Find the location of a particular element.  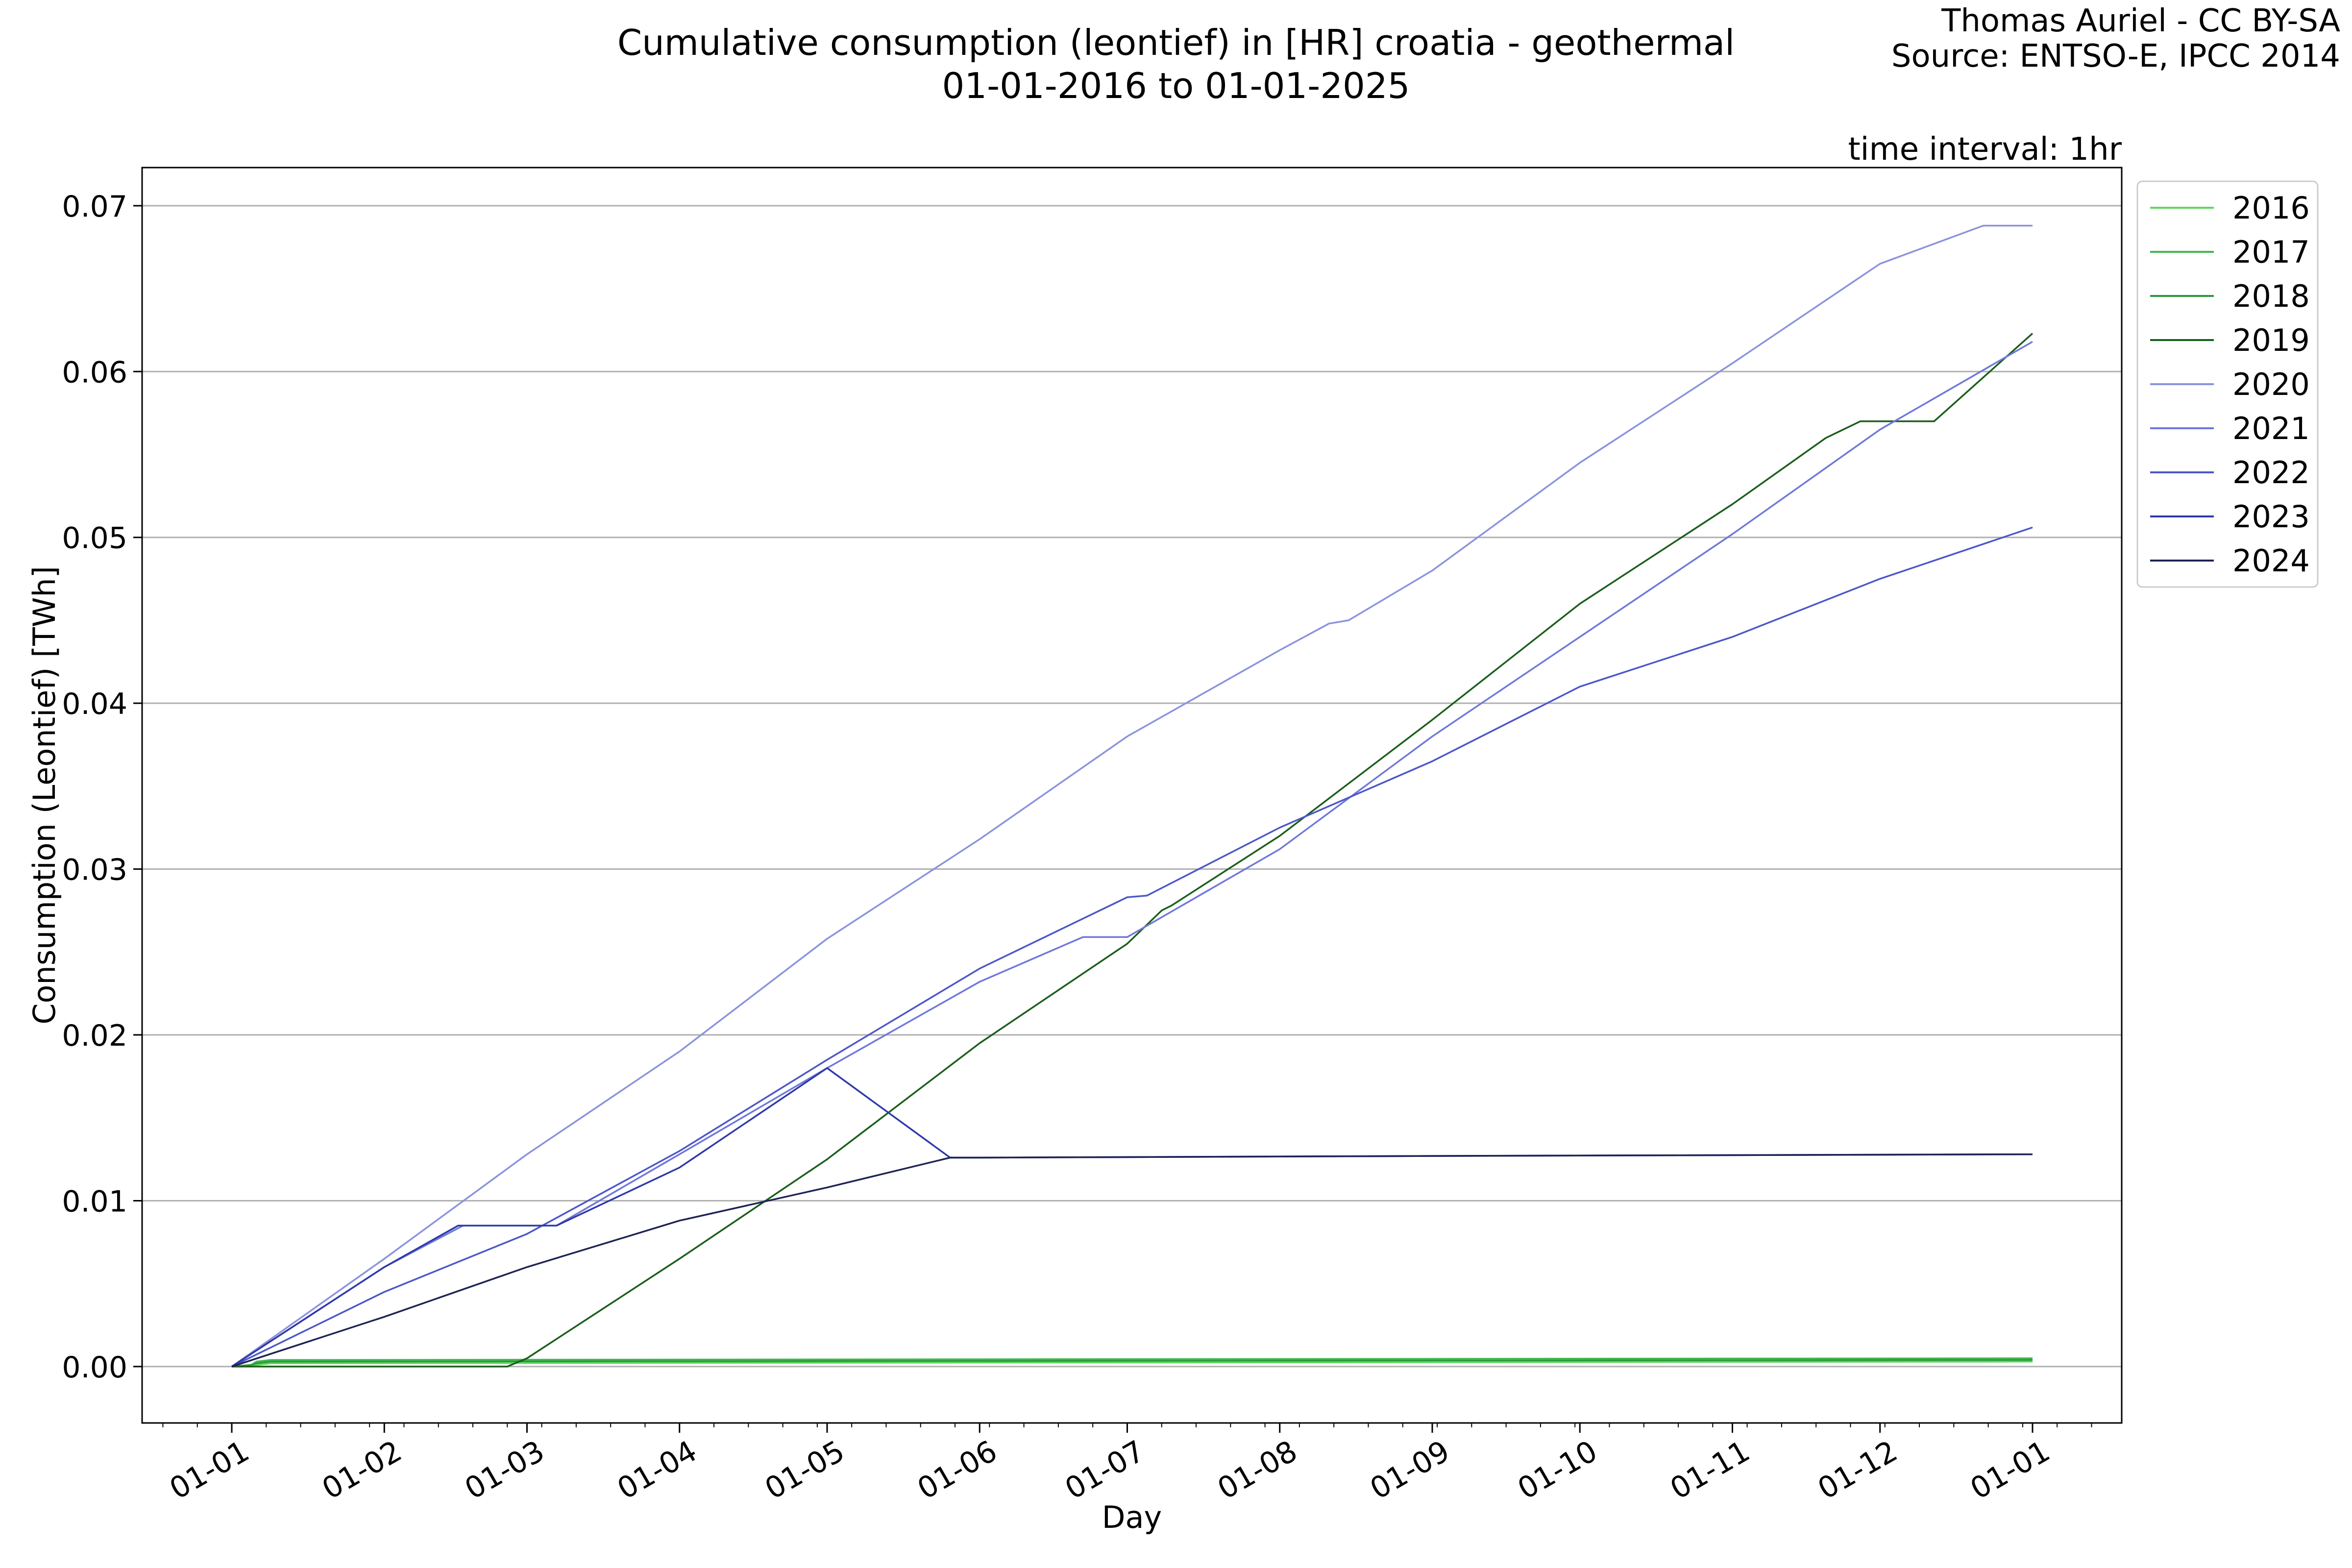

legend: 2016 2017 2018 2019 2020 2021 2022 2023 2024 is located at coordinates (2227, 384).